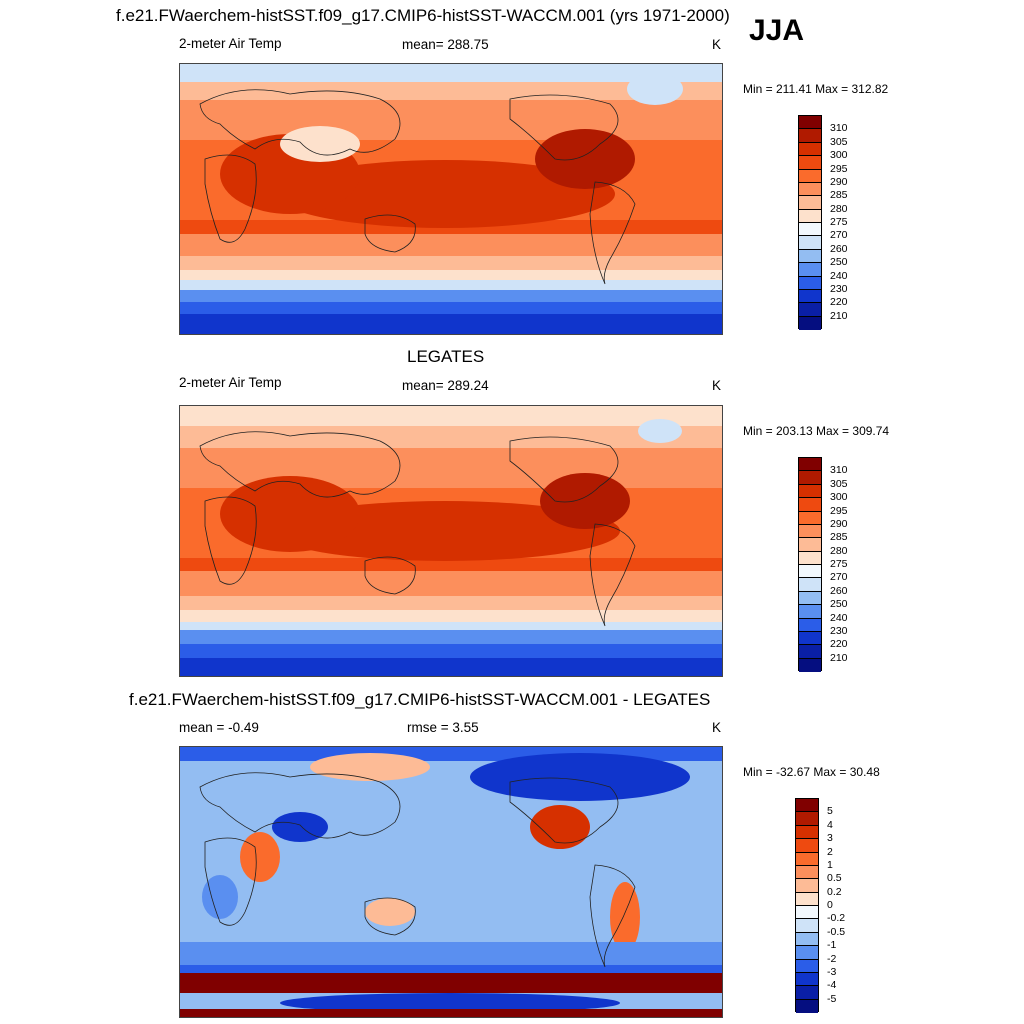 The width and height of the screenshot is (1024, 1024). What do you see at coordinates (564, 469) in the screenshot?
I see `panel-2-namerica-coast` at bounding box center [564, 469].